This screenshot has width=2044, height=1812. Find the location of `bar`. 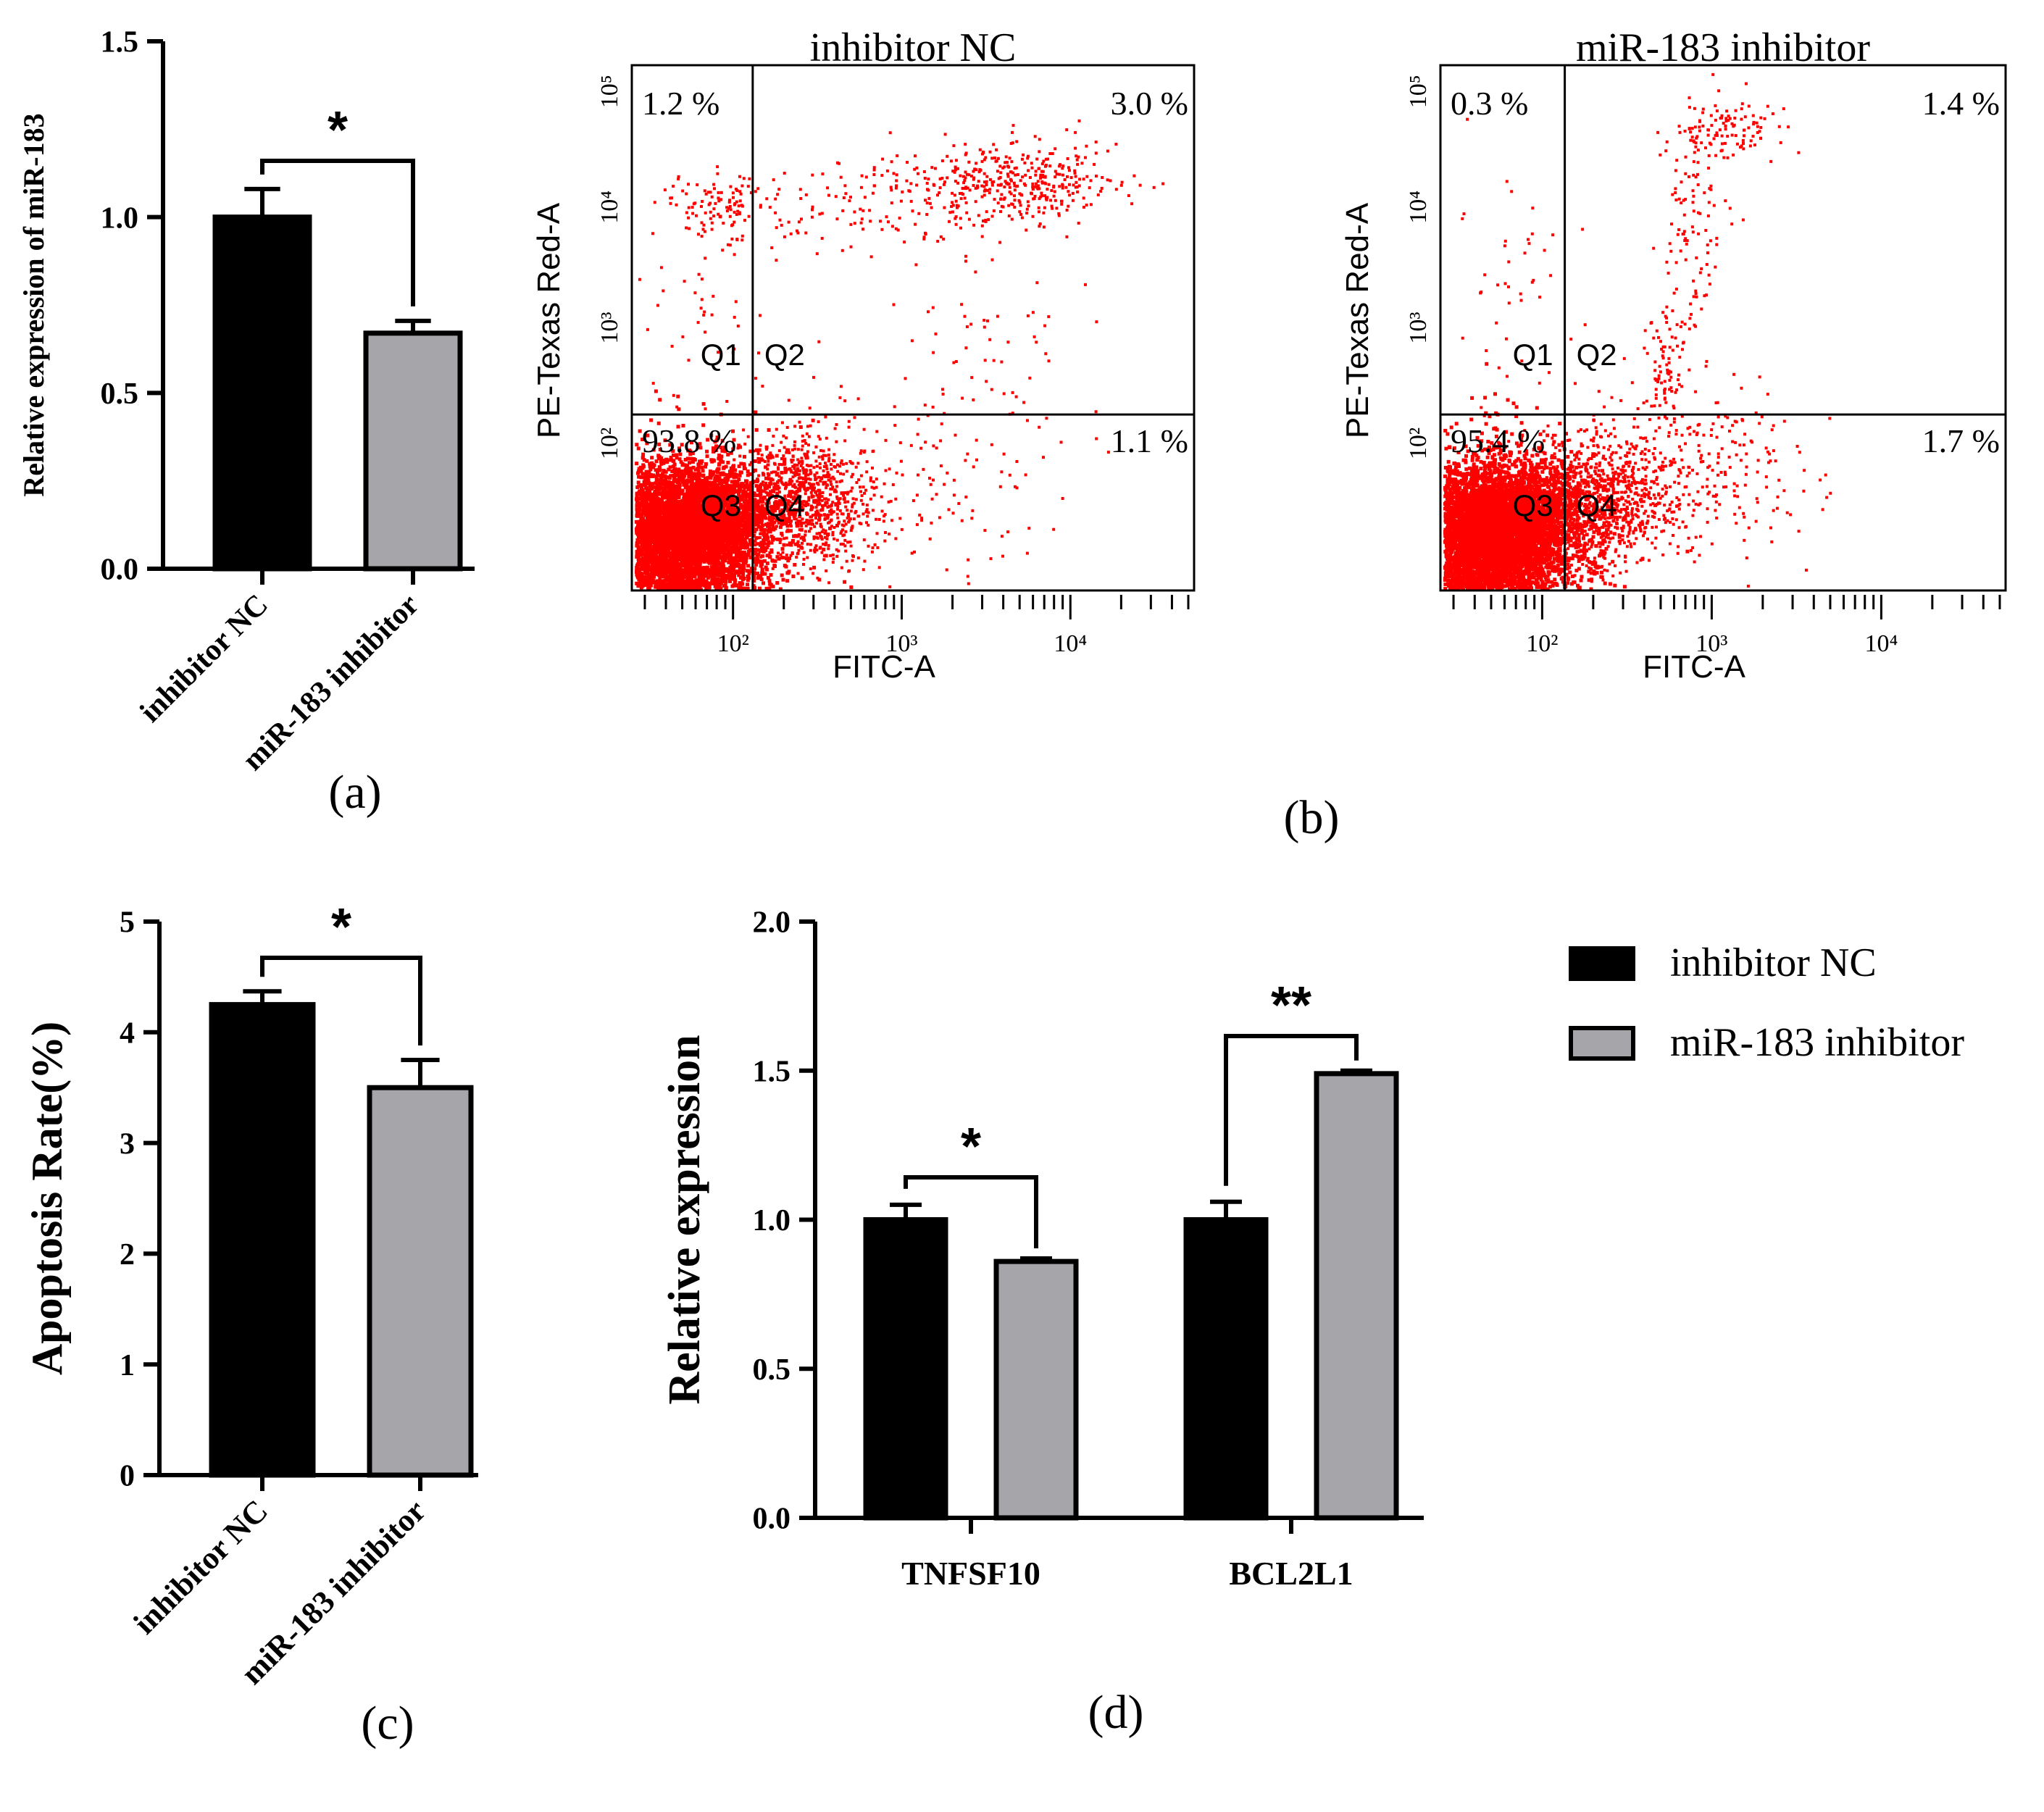

bar is located at coordinates (413, 451).